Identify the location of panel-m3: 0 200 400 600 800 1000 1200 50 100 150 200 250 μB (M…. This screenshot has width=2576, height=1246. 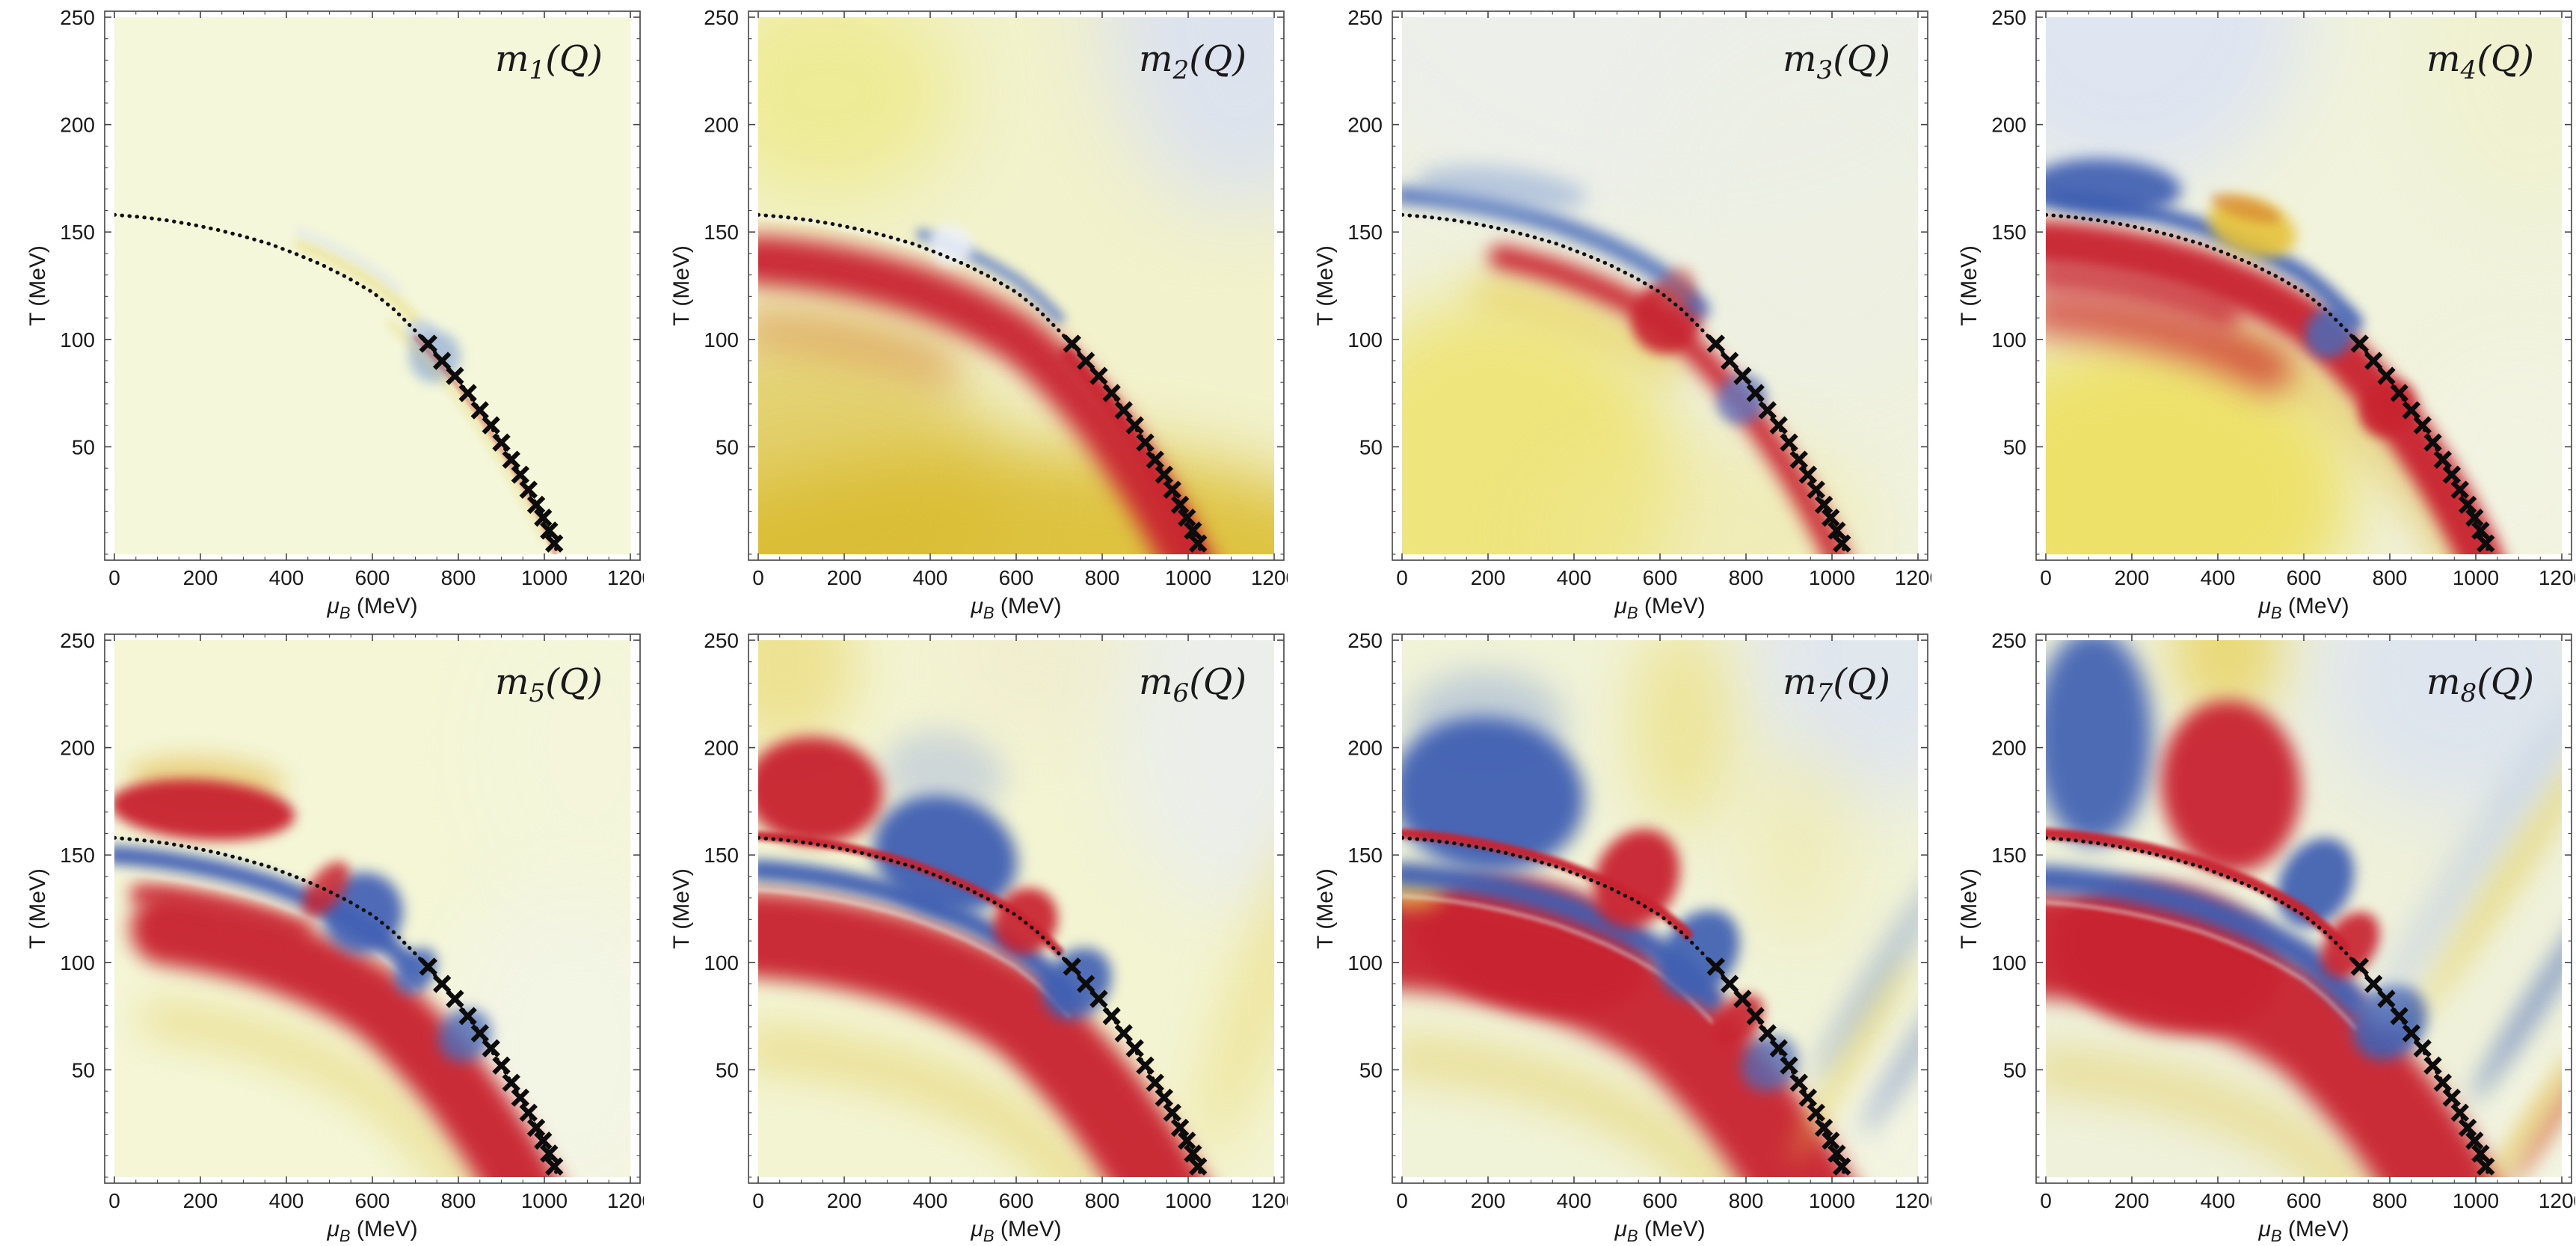
(1609, 311).